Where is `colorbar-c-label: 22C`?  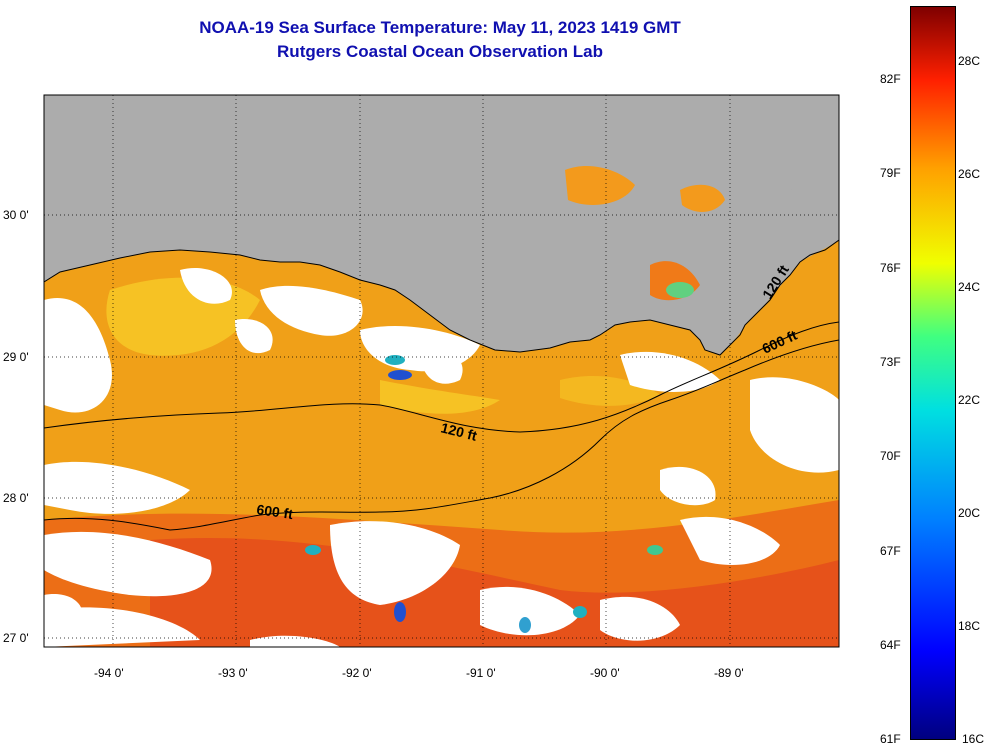
colorbar-c-label: 22C is located at coordinates (969, 400).